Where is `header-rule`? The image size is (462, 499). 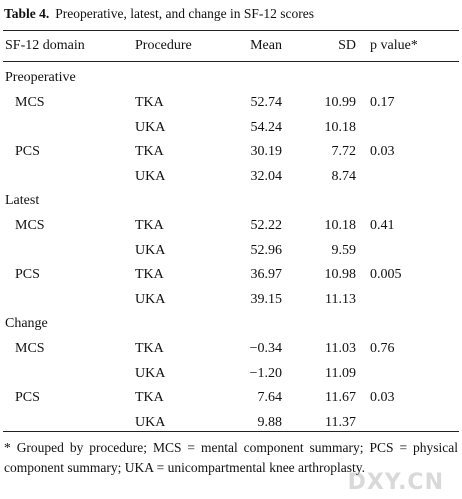
header-rule is located at coordinates (231, 61).